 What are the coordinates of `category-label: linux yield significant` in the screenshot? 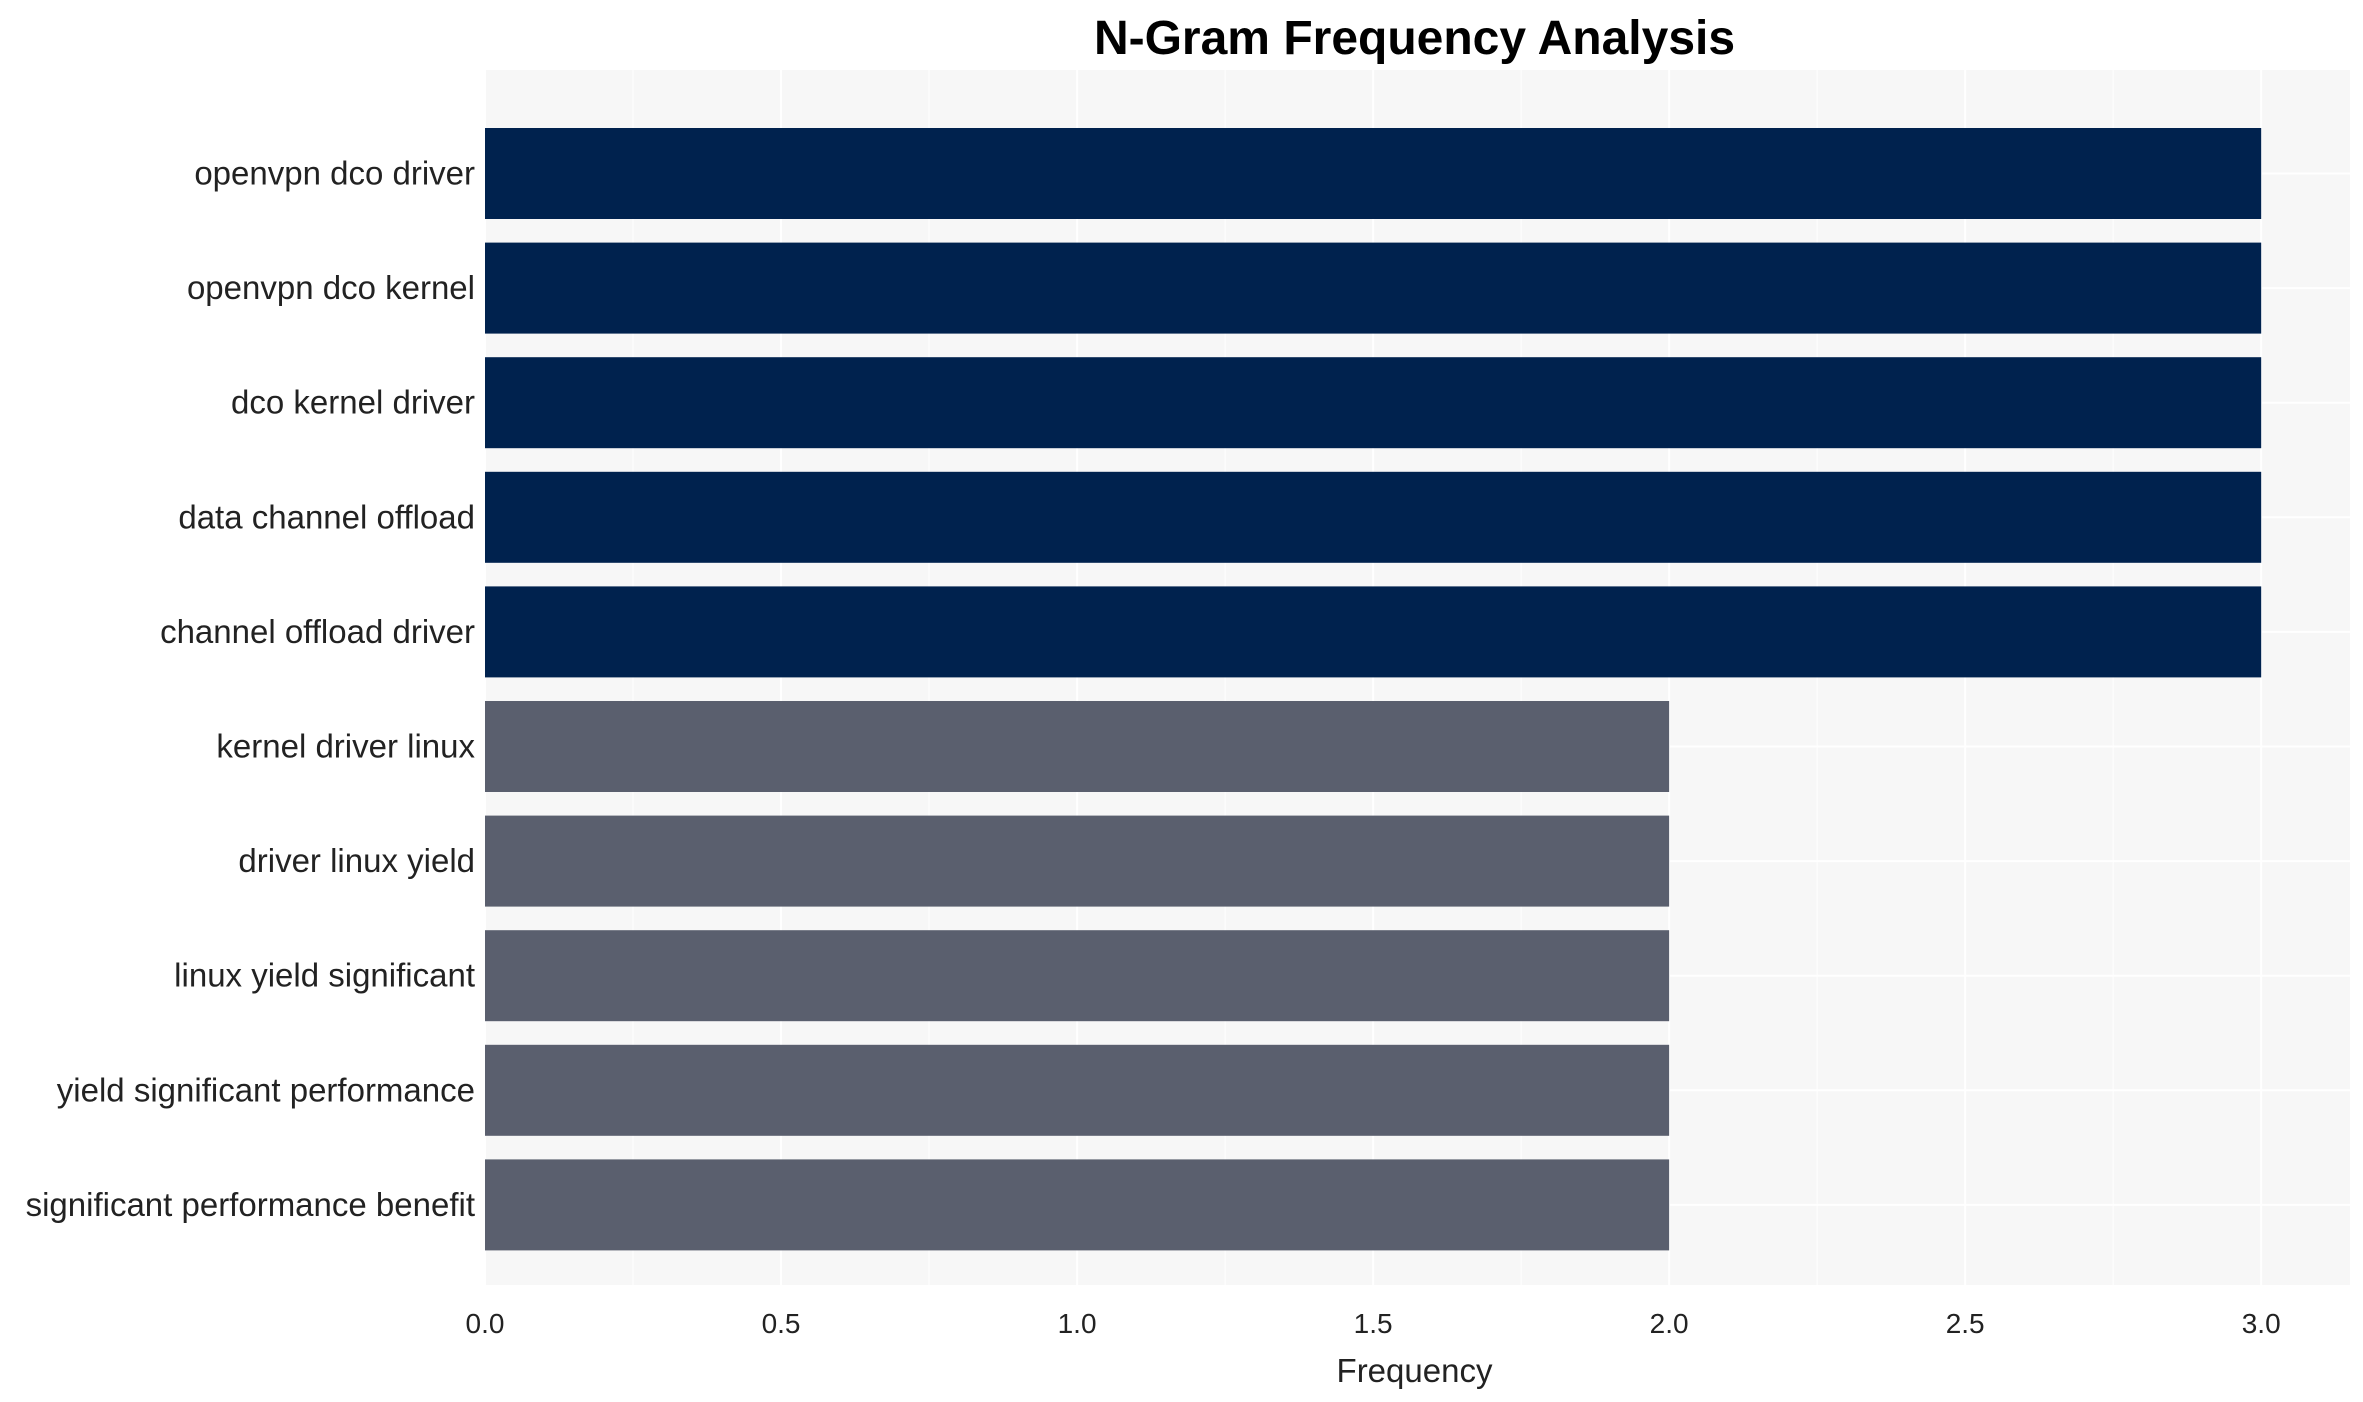 It's located at (324, 975).